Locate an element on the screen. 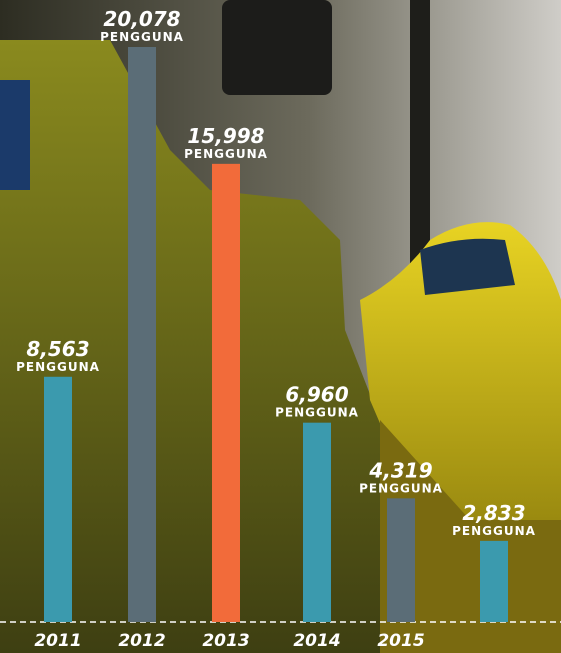  value-label: 4,319 is located at coordinates (400, 470).